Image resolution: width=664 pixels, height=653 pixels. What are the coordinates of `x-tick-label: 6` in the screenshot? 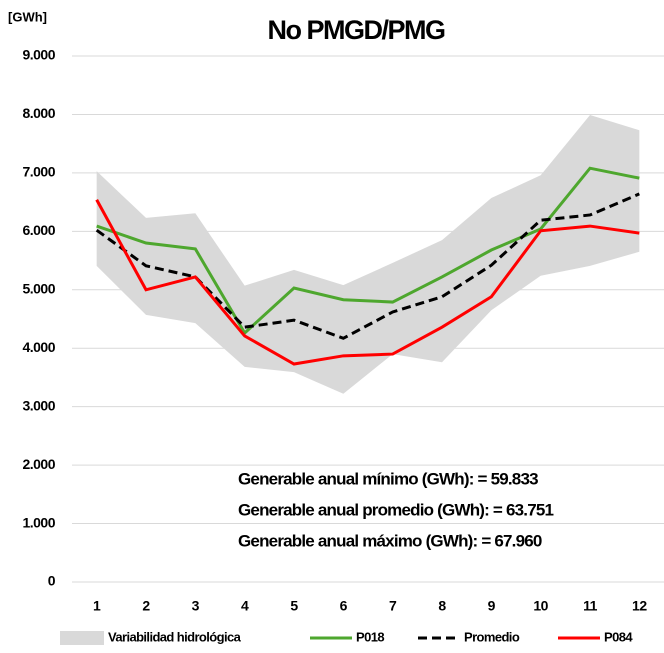 It's located at (344, 606).